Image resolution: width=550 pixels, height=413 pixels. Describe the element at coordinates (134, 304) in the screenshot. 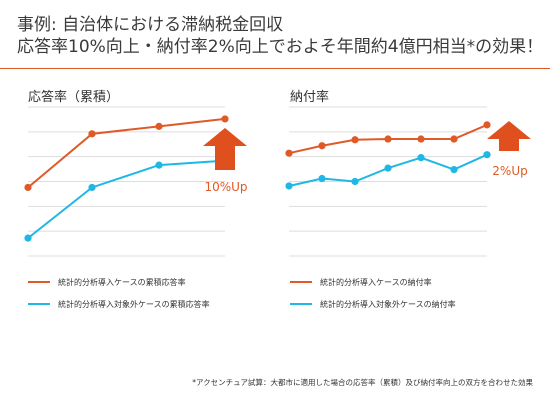

I see `legend-label: 統計的分析導入対象外ケースの累積応答率` at that location.